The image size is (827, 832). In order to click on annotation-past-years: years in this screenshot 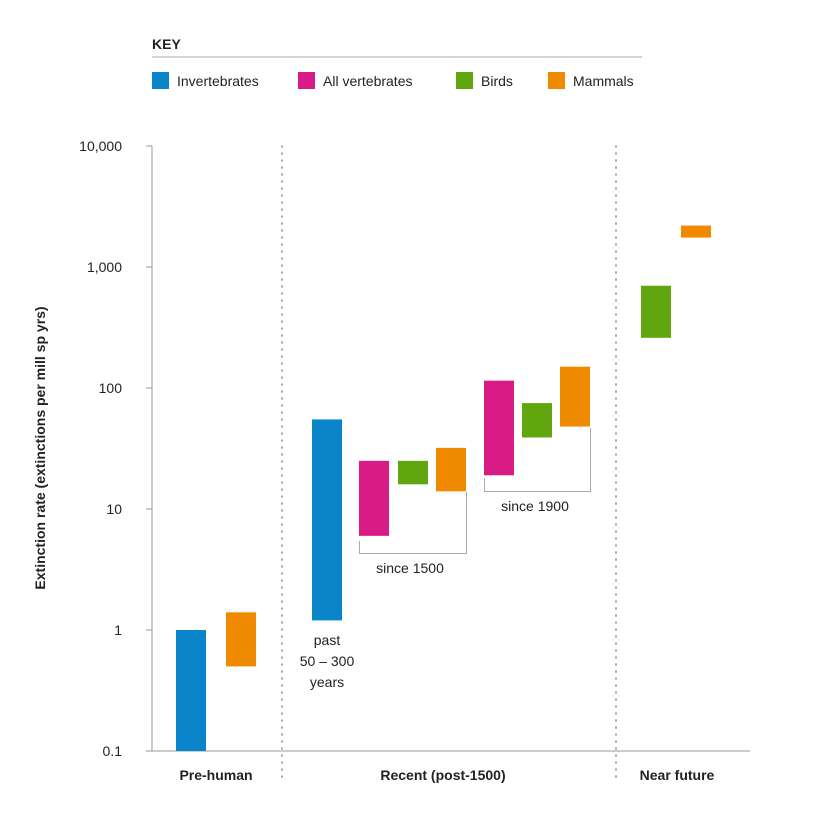, I will do `click(327, 682)`.